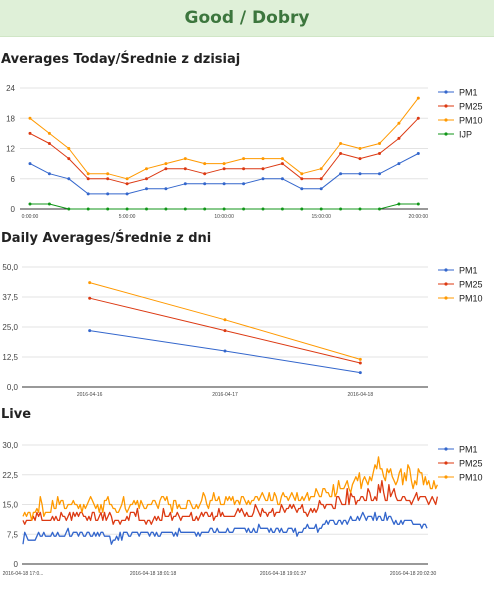 Image resolution: width=494 pixels, height=600 pixels. Describe the element at coordinates (419, 217) in the screenshot. I see `x-tick-label: 20:00:00` at that location.